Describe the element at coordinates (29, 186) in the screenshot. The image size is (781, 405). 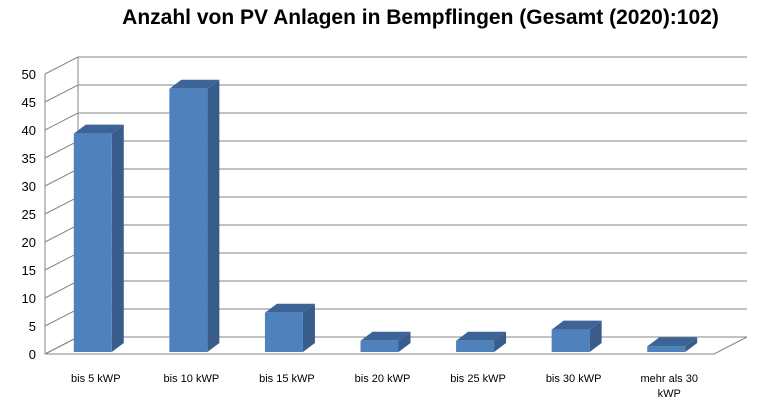
I see `y-tick-label: 30` at that location.